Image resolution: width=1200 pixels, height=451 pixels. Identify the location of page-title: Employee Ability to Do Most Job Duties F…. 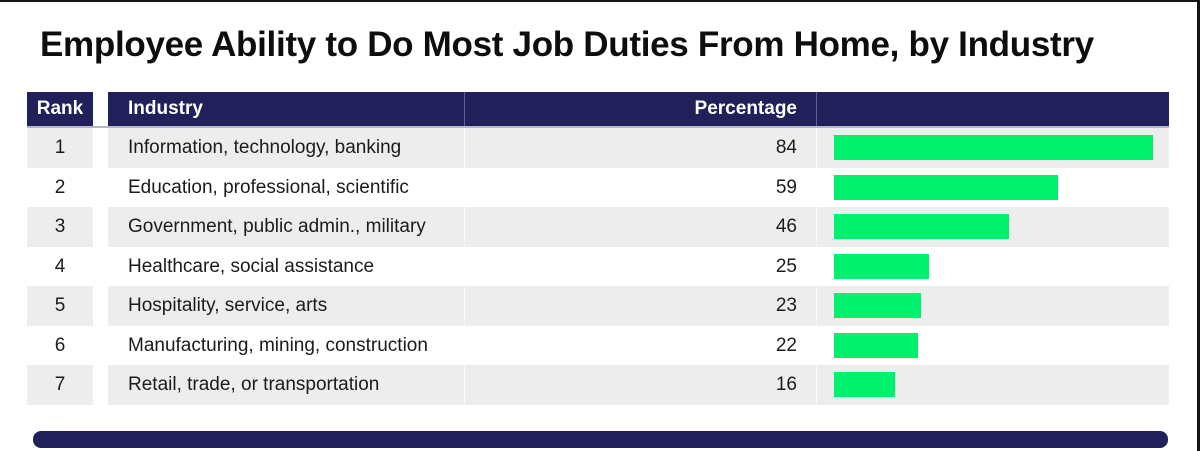
(567, 44).